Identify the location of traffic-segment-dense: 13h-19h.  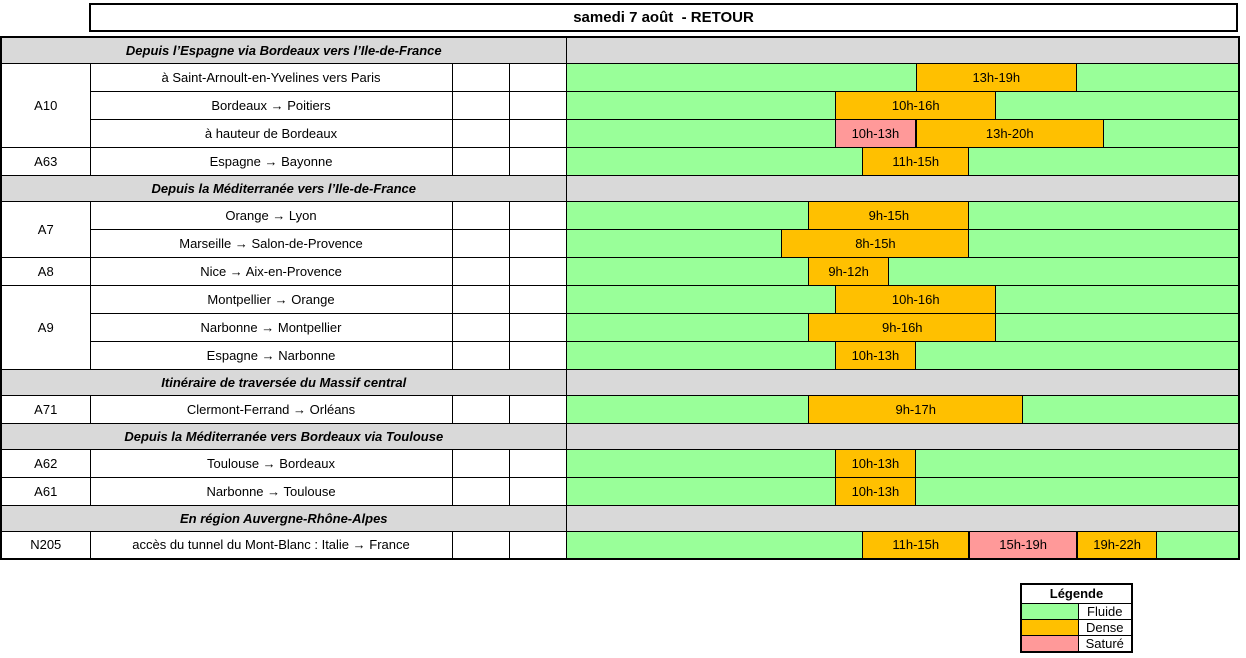
(996, 77).